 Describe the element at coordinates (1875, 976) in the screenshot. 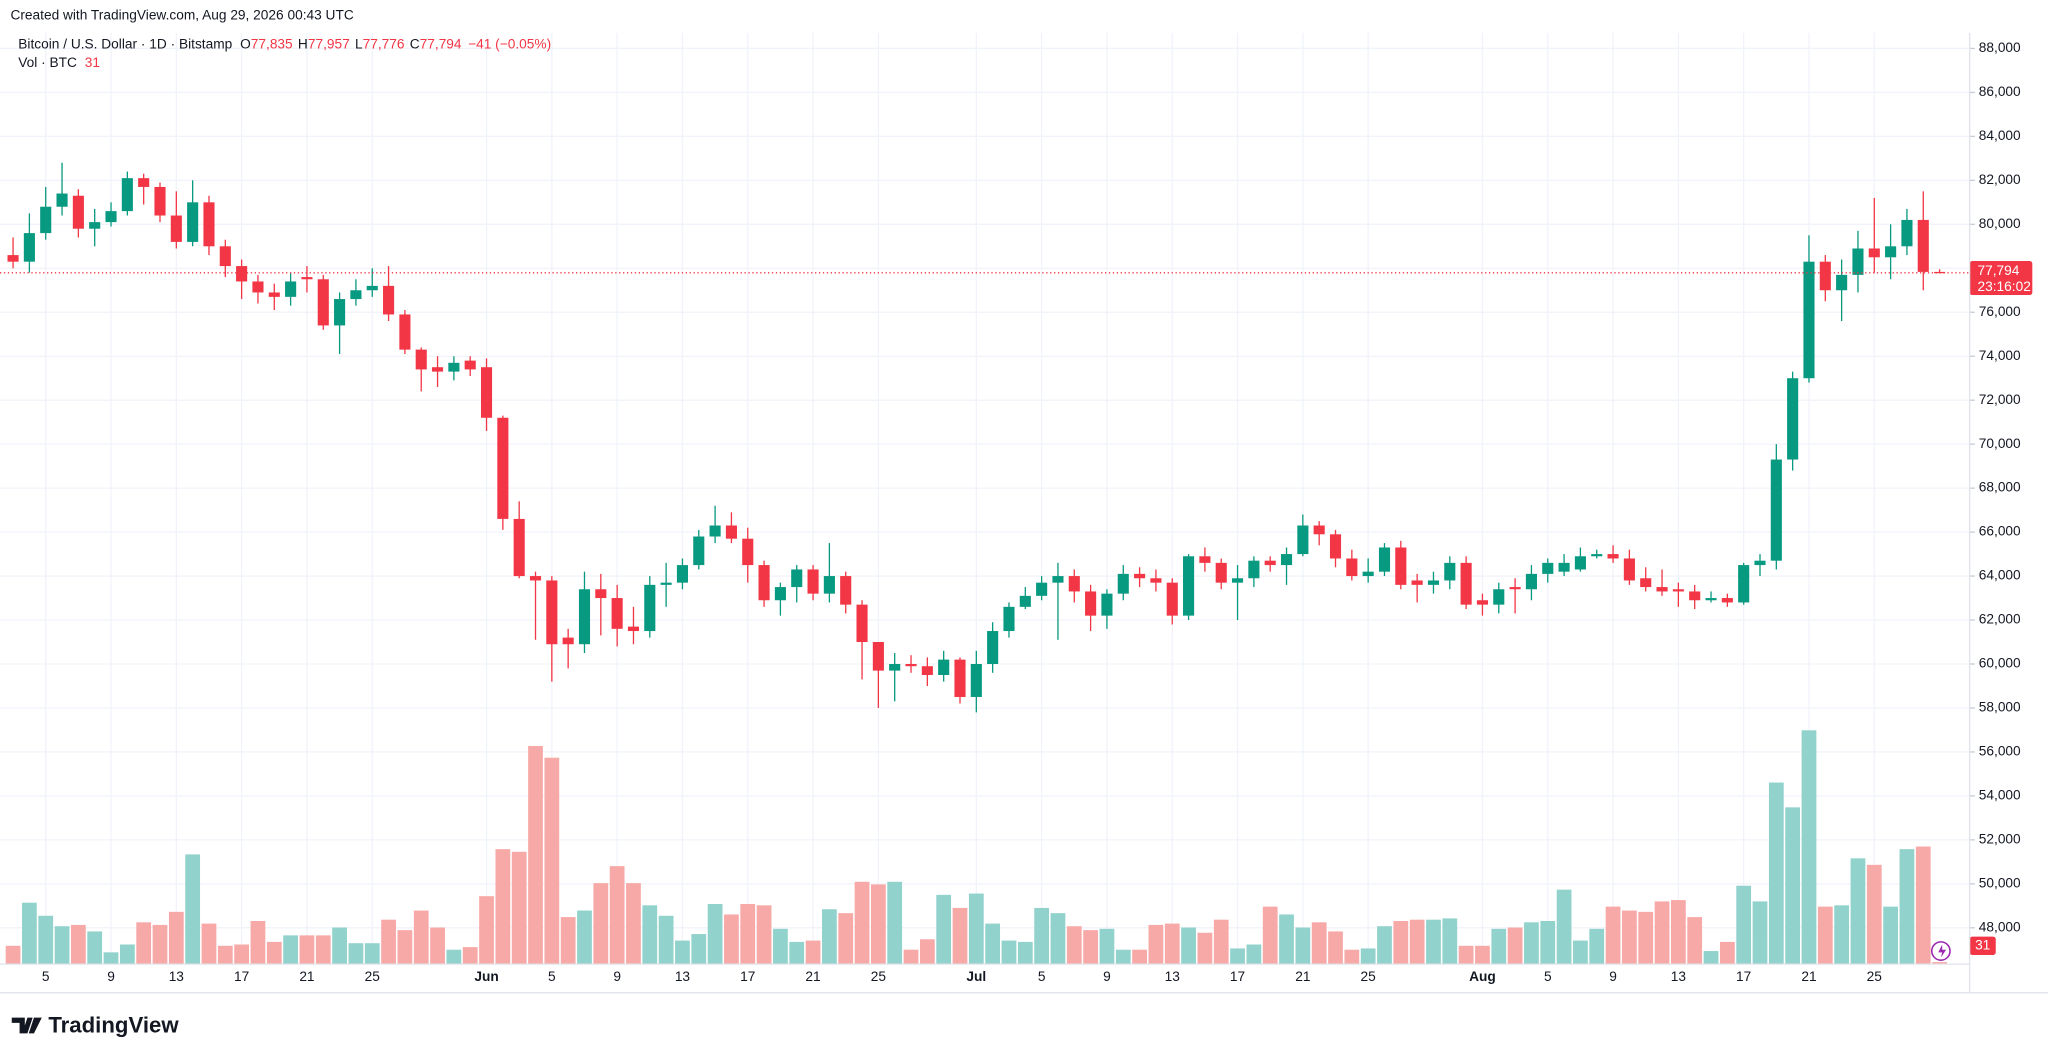

I see `x-tick-label: 25` at that location.